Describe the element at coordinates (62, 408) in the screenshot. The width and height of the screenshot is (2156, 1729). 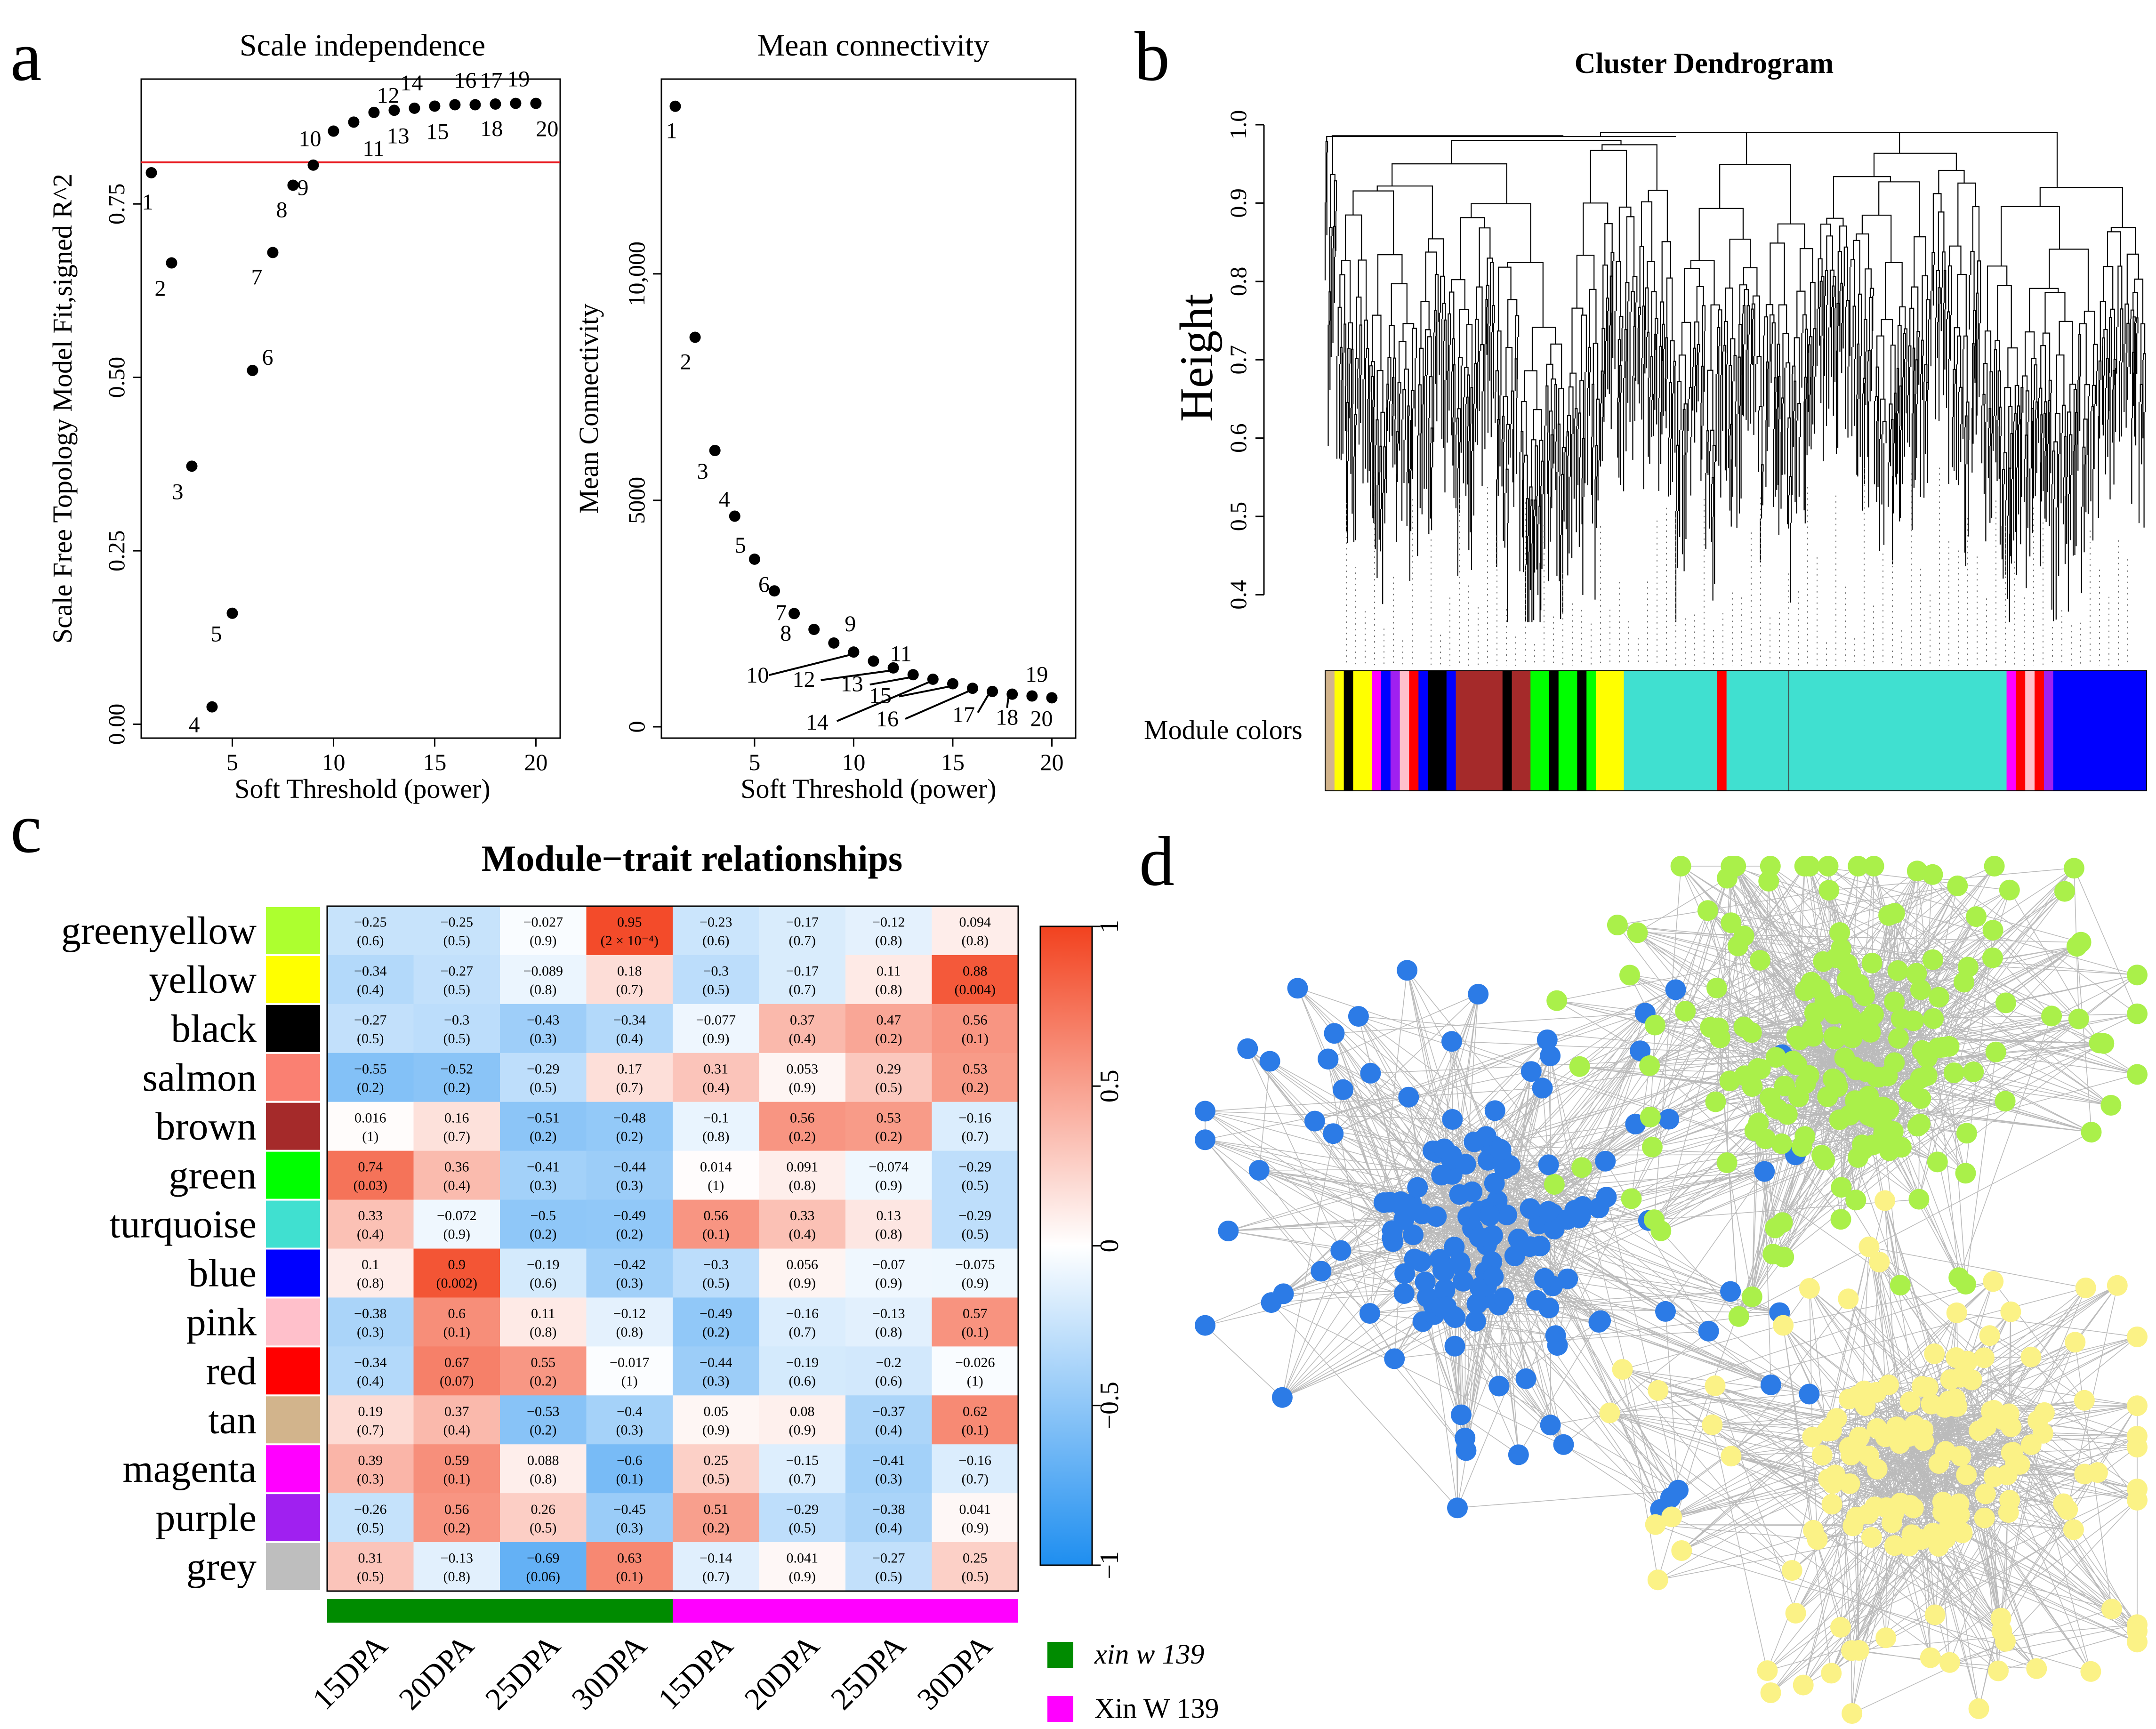
I see `y-axis-label: Scale Free Topology Model Fit,signed R^2` at that location.